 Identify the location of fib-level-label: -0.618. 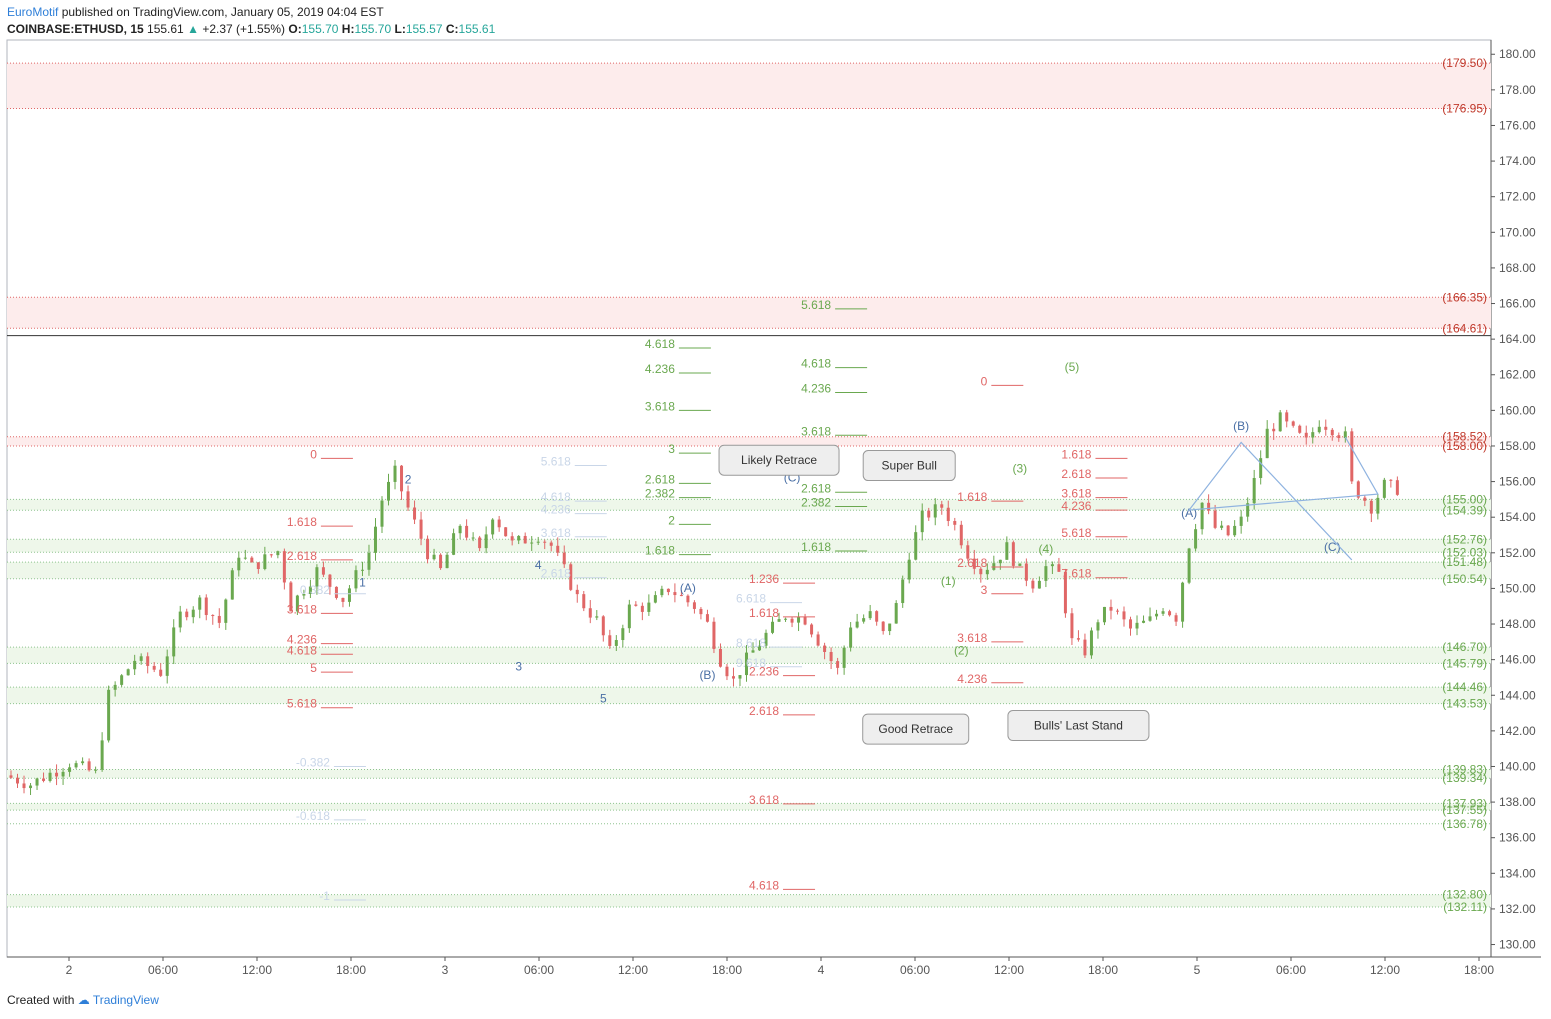
(313, 816).